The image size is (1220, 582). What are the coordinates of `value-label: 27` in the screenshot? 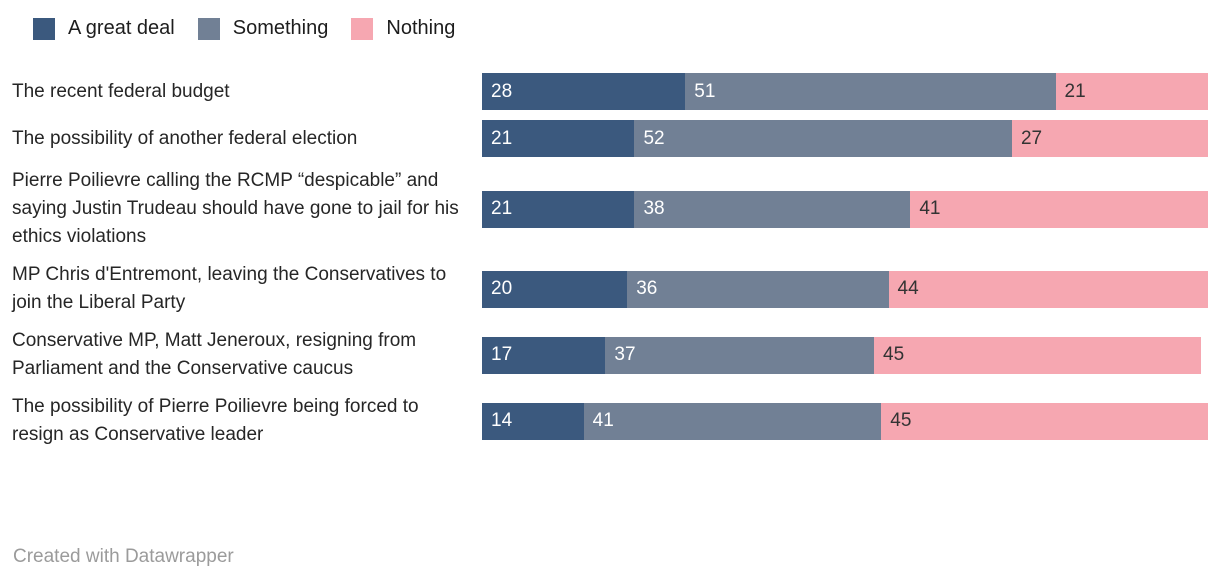 It's located at (1031, 138).